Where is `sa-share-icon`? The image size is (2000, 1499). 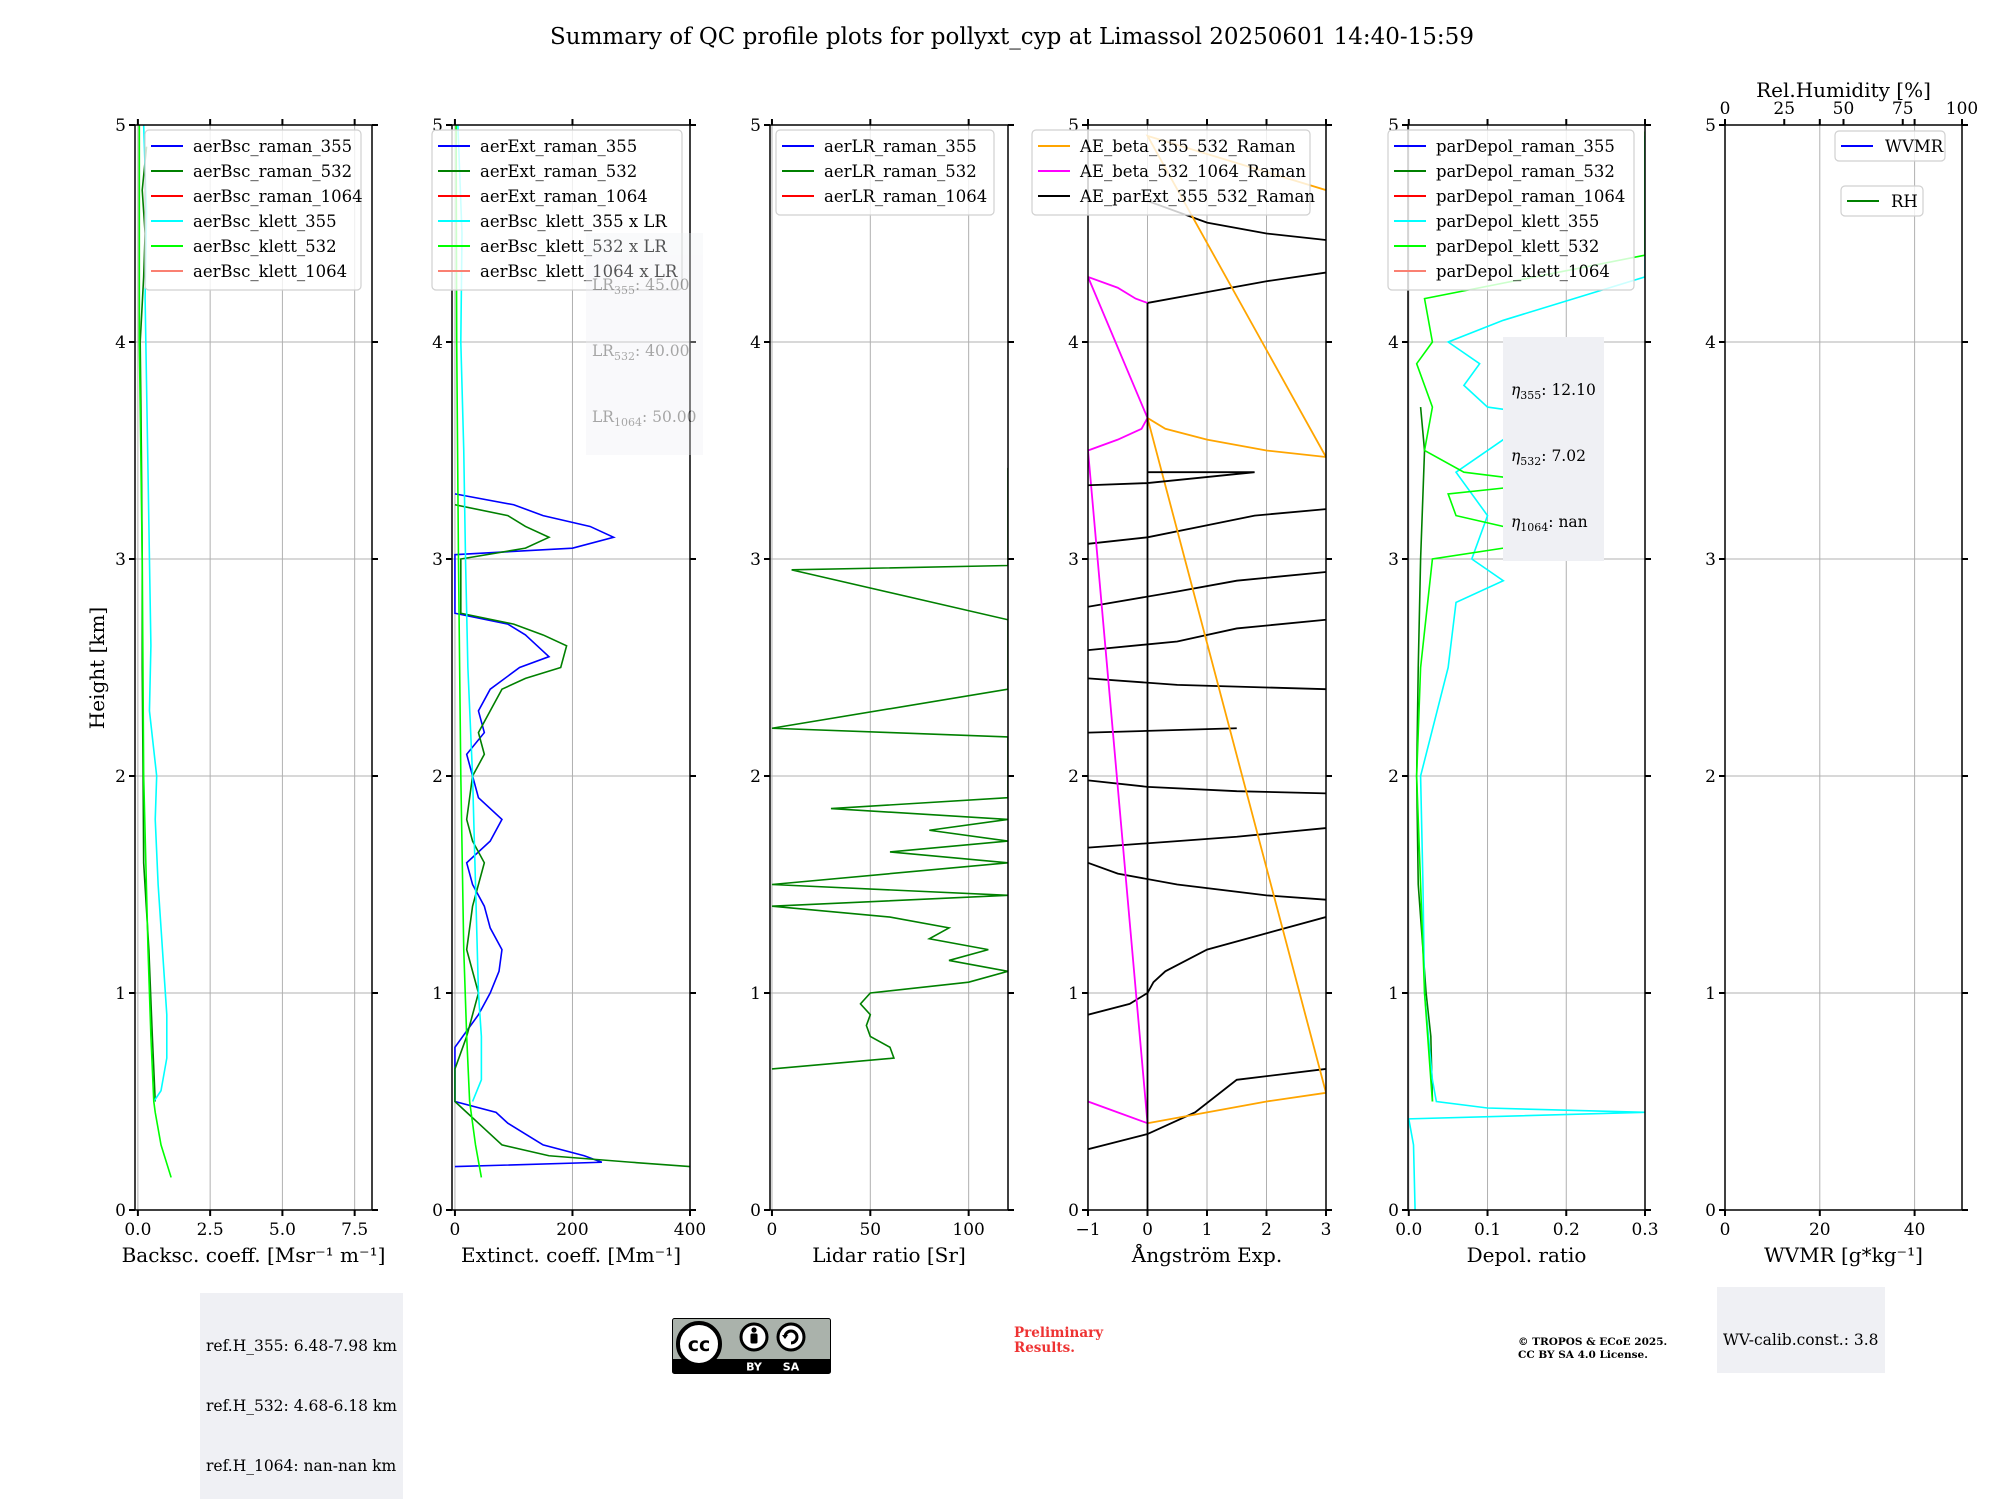
sa-share-icon is located at coordinates (791, 1337).